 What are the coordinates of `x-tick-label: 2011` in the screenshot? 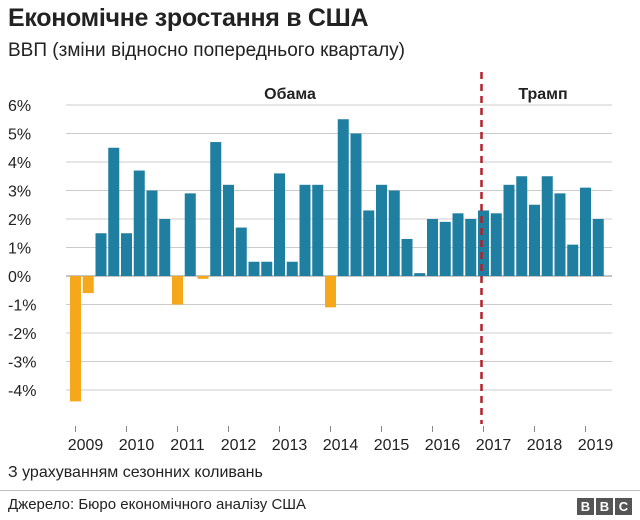 It's located at (187, 445).